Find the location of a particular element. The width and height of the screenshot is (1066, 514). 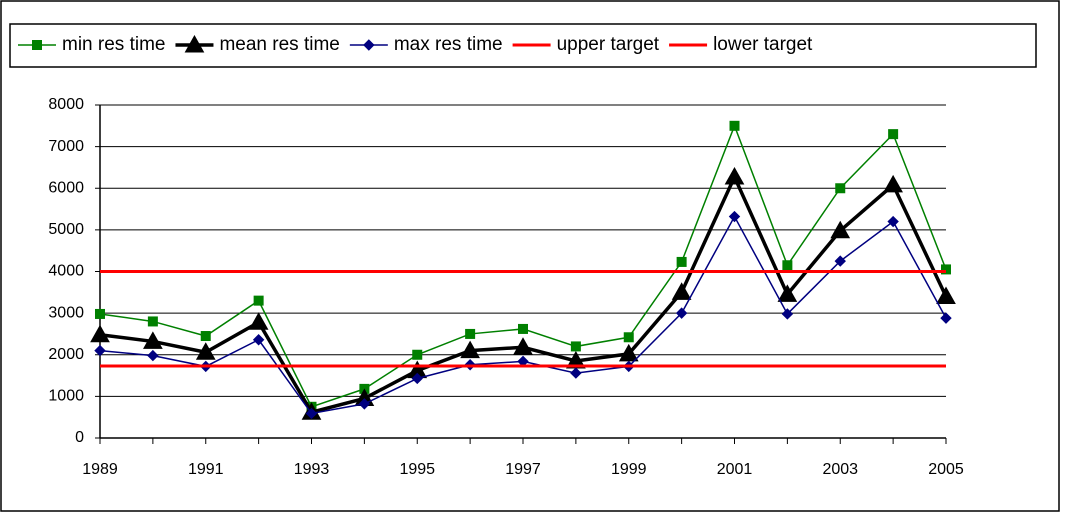

y-tick-label: 8000 is located at coordinates (66, 104).